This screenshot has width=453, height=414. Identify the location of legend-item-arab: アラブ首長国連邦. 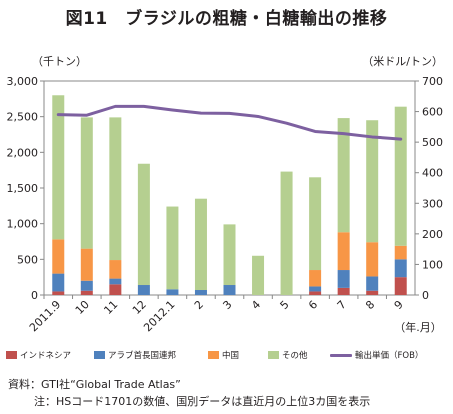
(135, 355).